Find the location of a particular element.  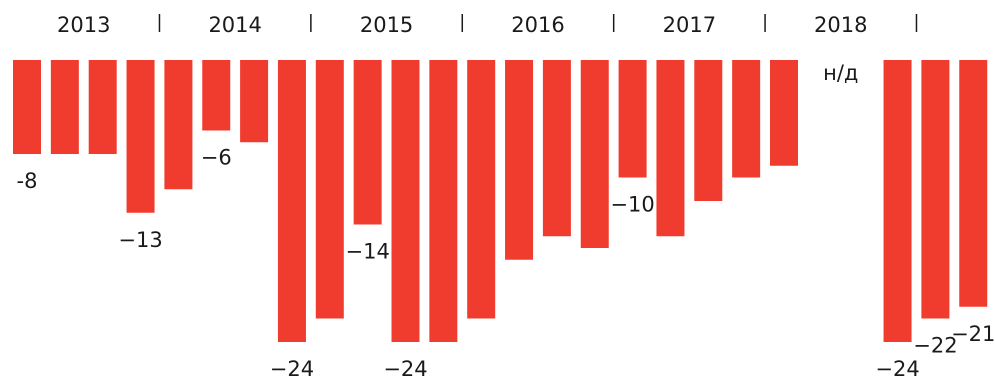

year-label: 2015 is located at coordinates (386, 25).